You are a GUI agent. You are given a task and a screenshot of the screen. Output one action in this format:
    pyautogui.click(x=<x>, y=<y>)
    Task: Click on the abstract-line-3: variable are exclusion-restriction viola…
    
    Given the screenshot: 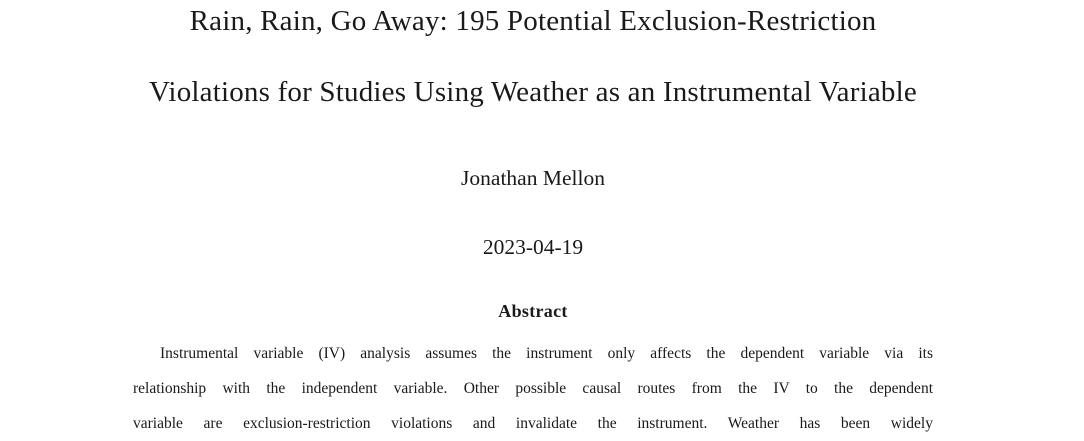 What is the action you would take?
    pyautogui.click(x=533, y=423)
    